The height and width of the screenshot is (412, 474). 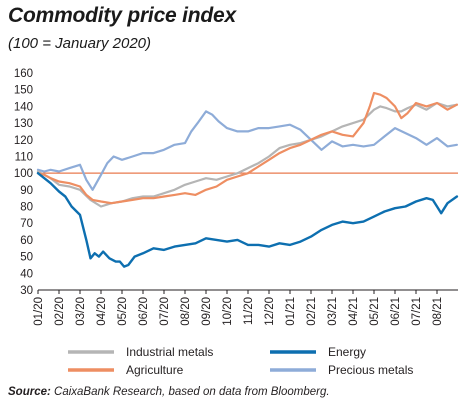 I want to click on x-tick-label: 07/20, so click(x=165, y=311).